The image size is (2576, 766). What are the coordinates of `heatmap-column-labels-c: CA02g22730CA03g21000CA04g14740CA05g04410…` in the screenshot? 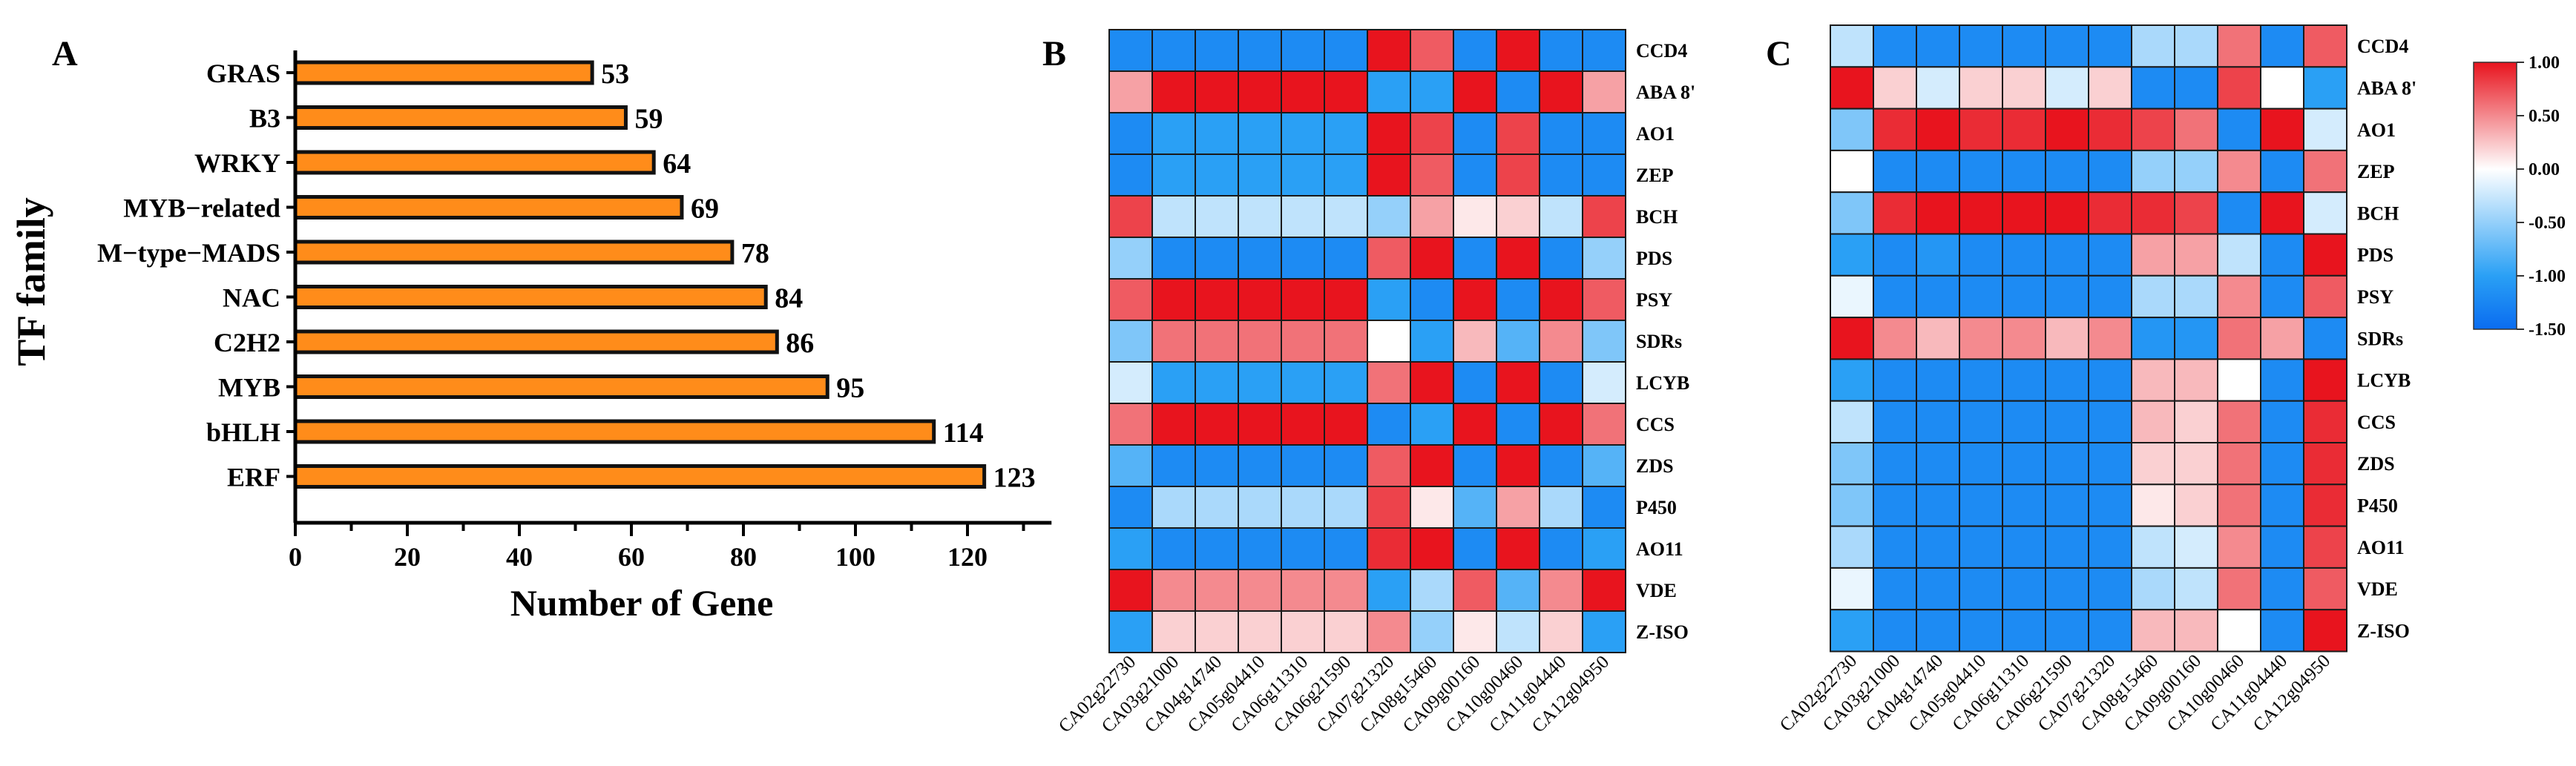 It's located at (2055, 693).